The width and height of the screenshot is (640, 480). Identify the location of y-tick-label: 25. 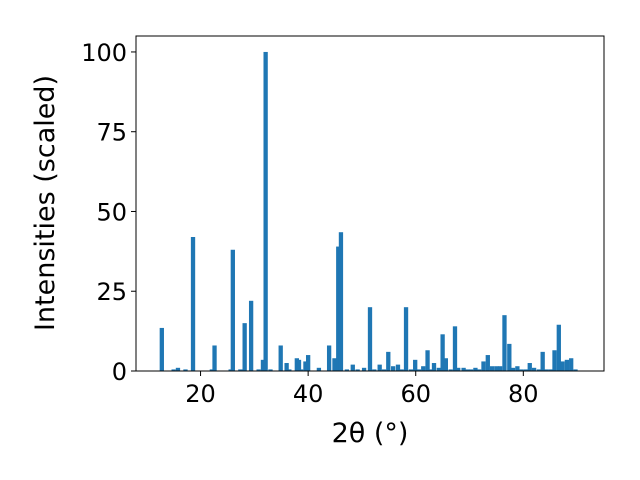
(111, 292).